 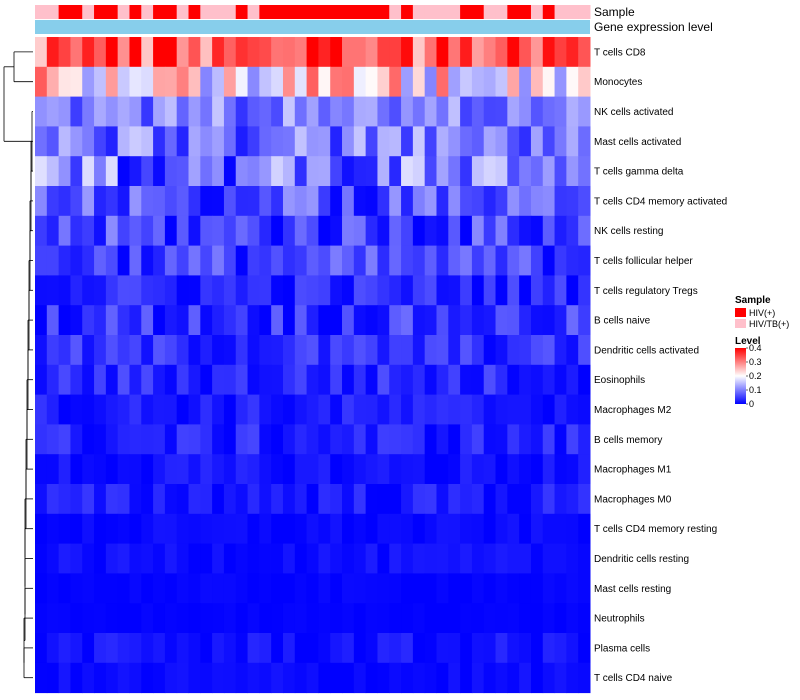 What do you see at coordinates (762, 313) in the screenshot?
I see `legend-label-hiv: HIV(+)` at bounding box center [762, 313].